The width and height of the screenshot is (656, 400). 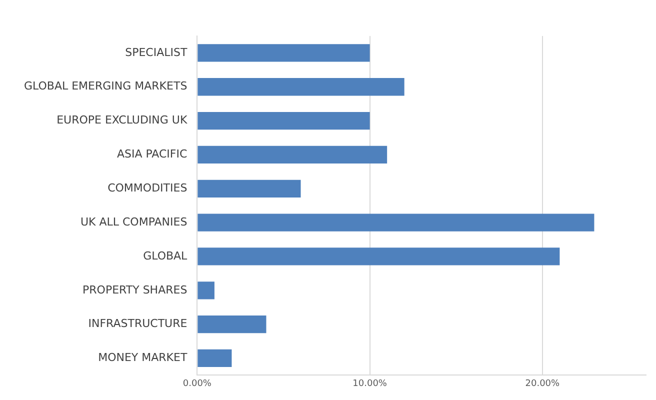 I want to click on y-tick-label: SPECIALIST, so click(x=156, y=52).